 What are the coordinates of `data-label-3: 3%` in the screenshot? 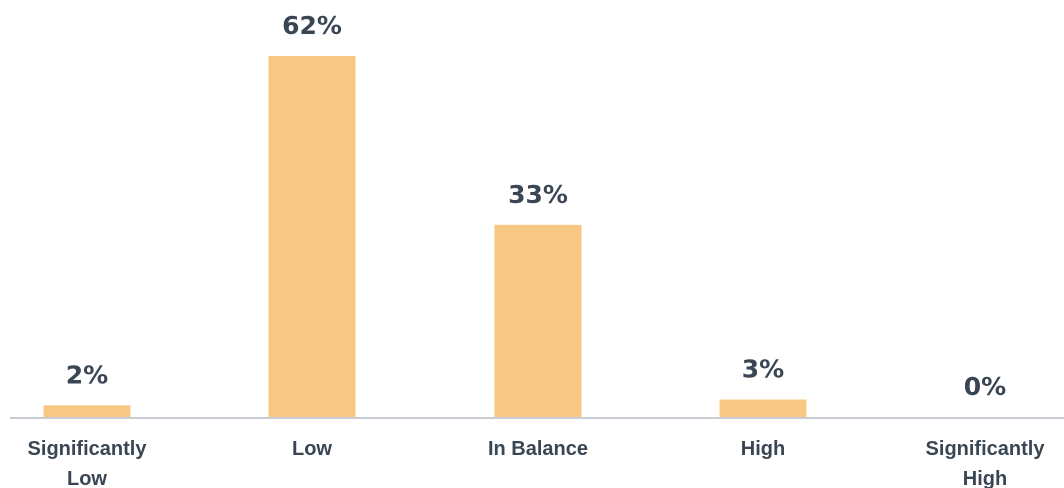 It's located at (763, 369).